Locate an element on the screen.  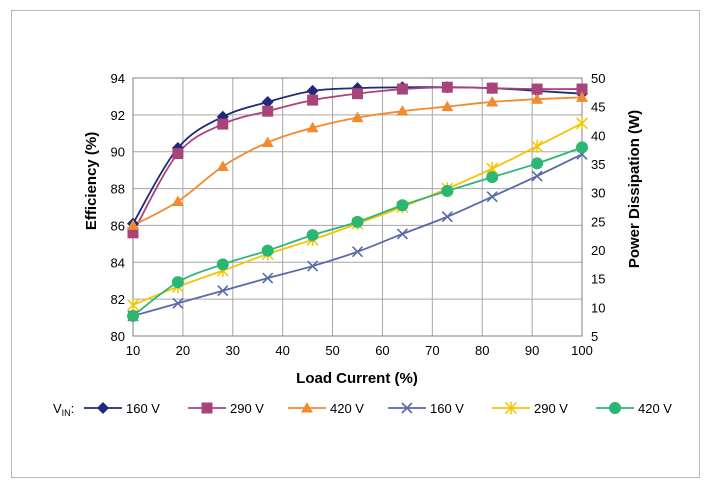
x-tick-label: 30 is located at coordinates (233, 350).